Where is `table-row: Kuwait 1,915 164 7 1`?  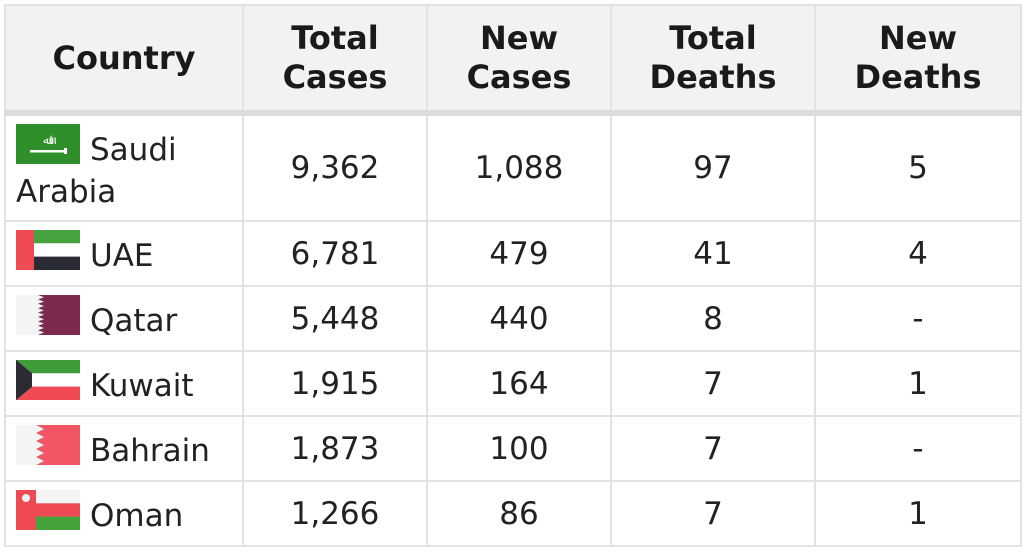
table-row: Kuwait 1,915 164 7 1 is located at coordinates (513, 383).